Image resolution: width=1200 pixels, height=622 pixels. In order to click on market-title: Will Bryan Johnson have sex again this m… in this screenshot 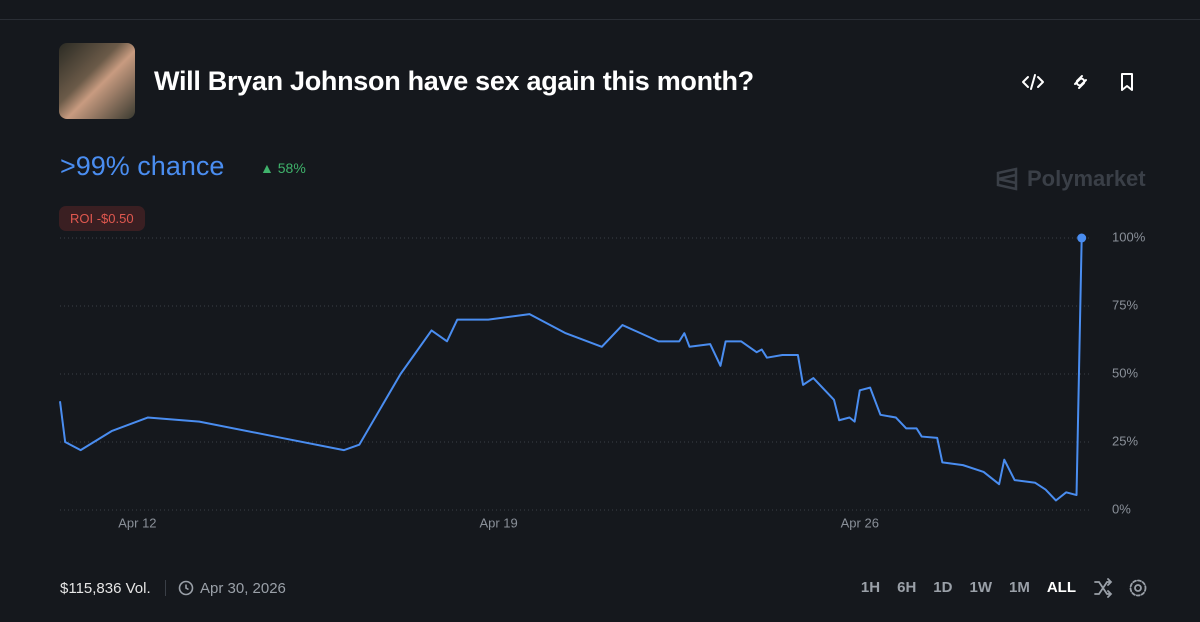, I will do `click(454, 81)`.